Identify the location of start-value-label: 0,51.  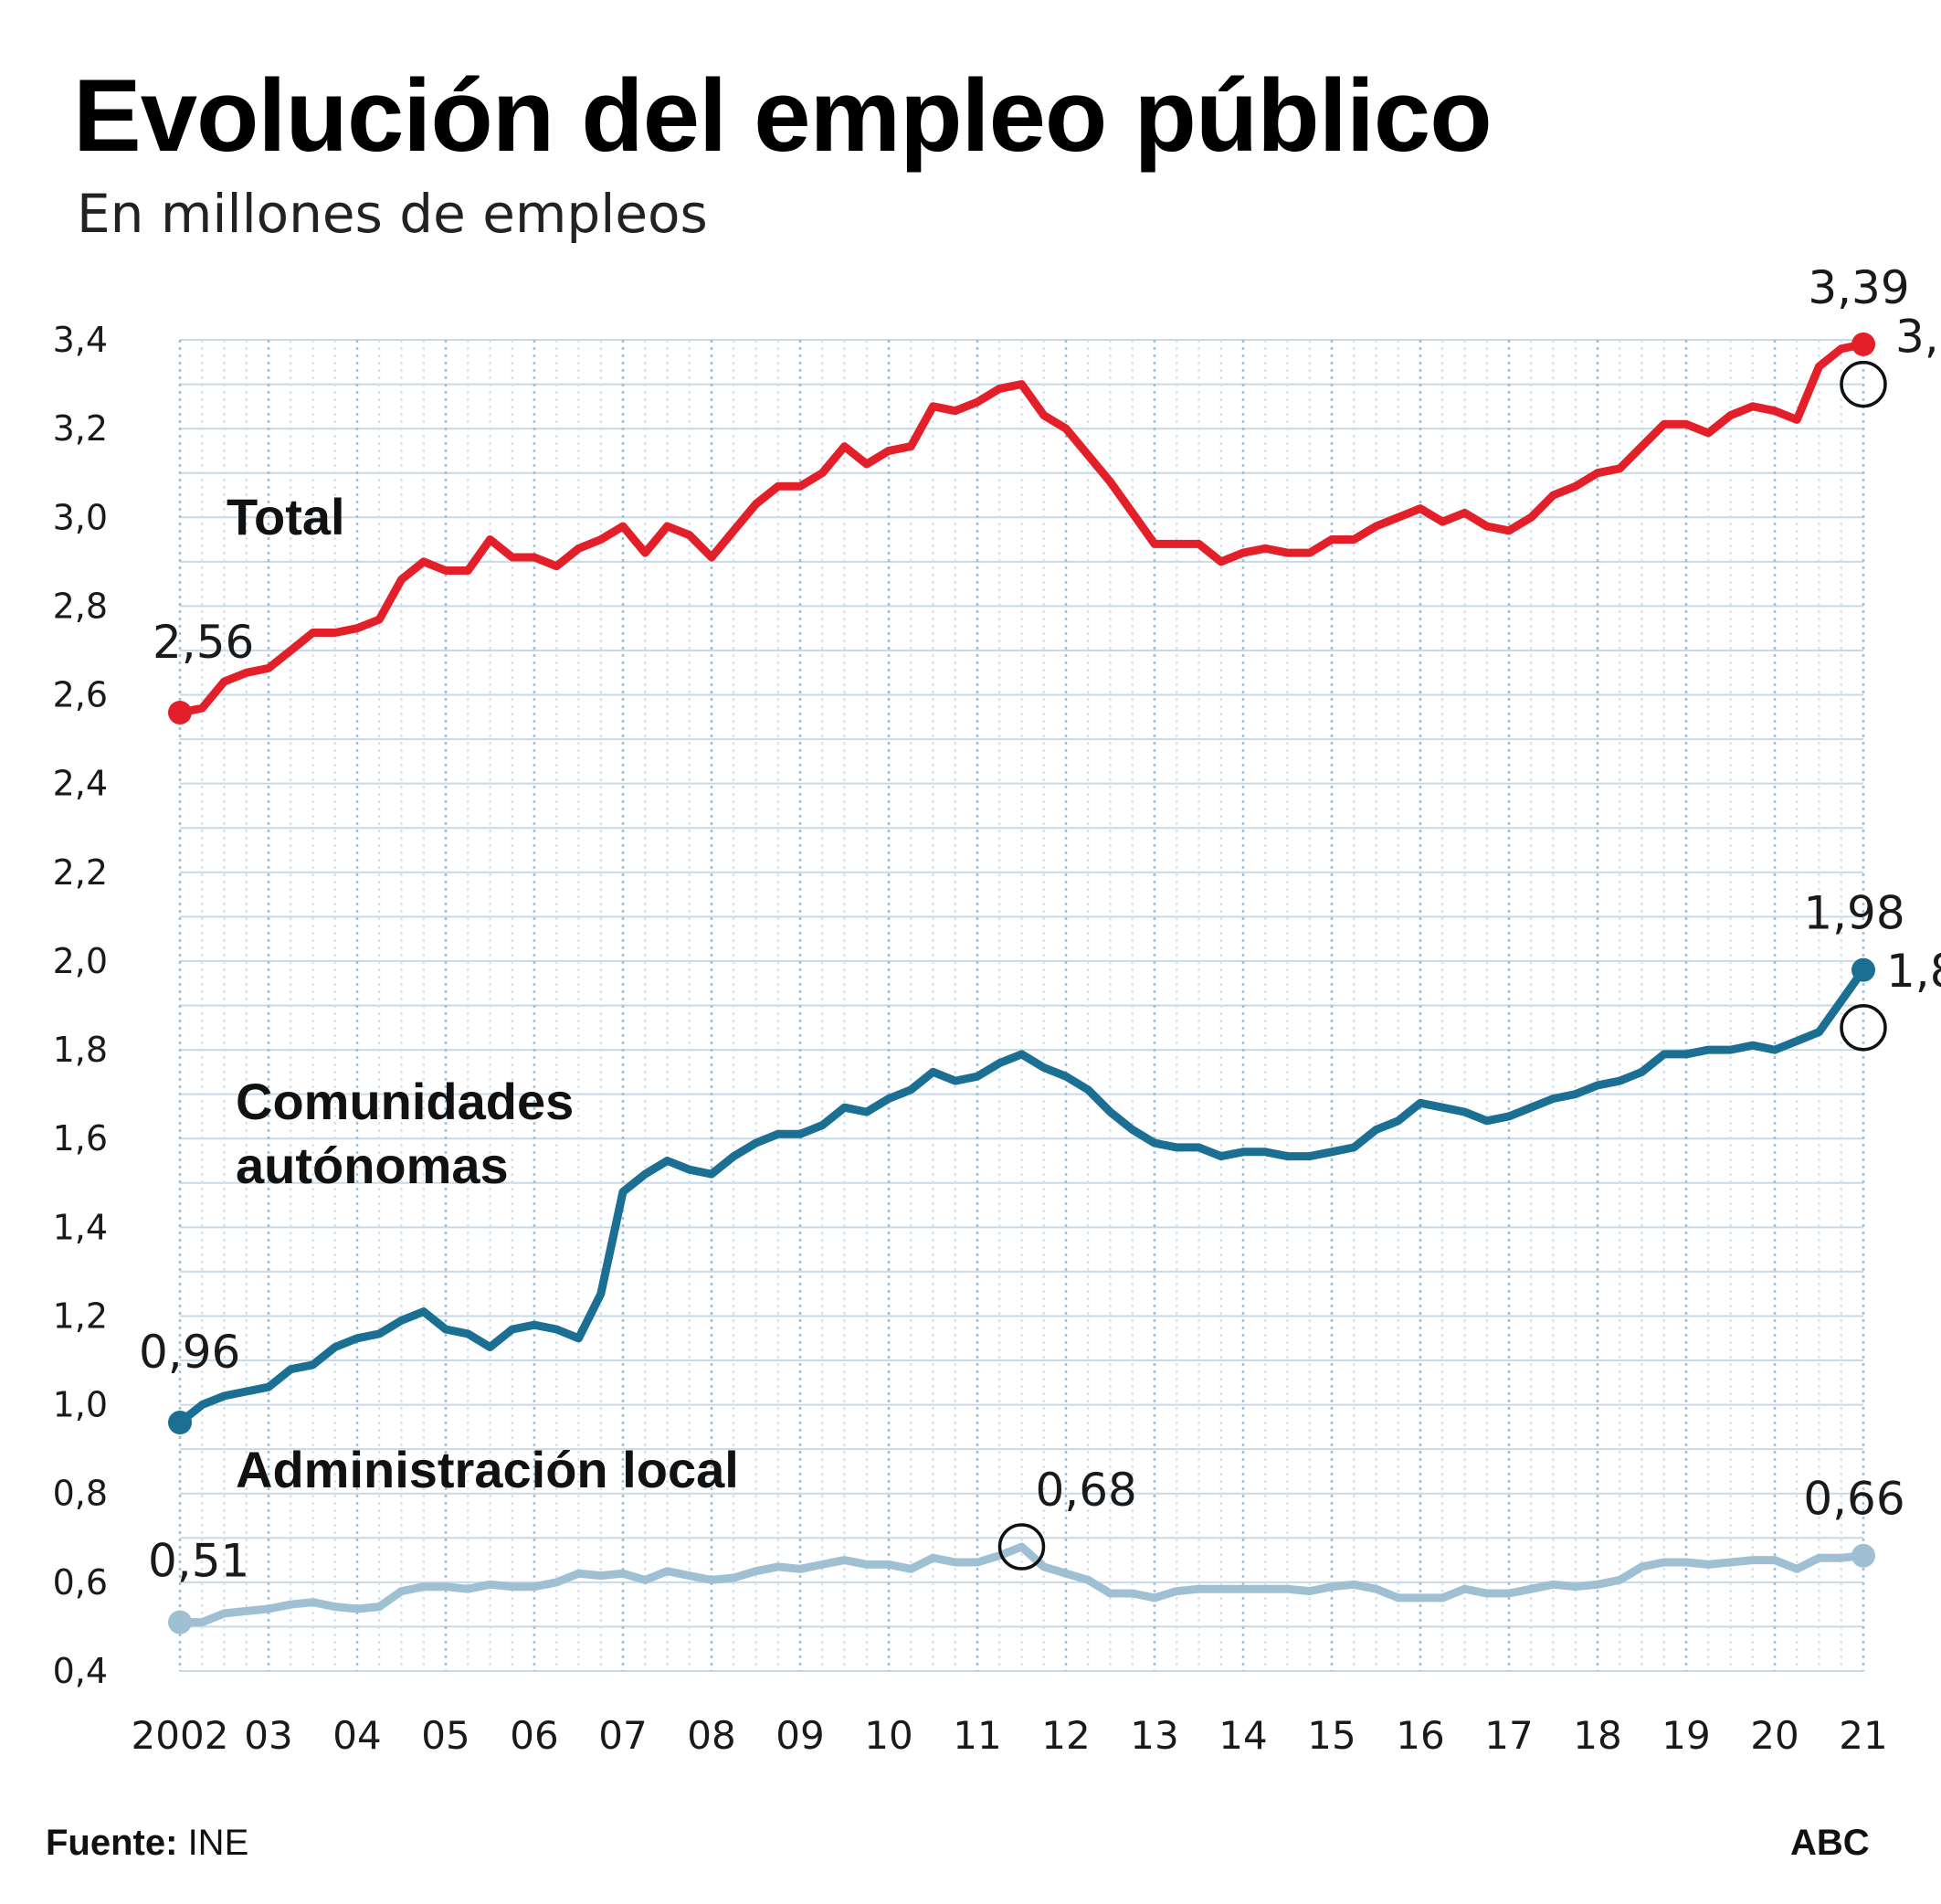
(198, 1562).